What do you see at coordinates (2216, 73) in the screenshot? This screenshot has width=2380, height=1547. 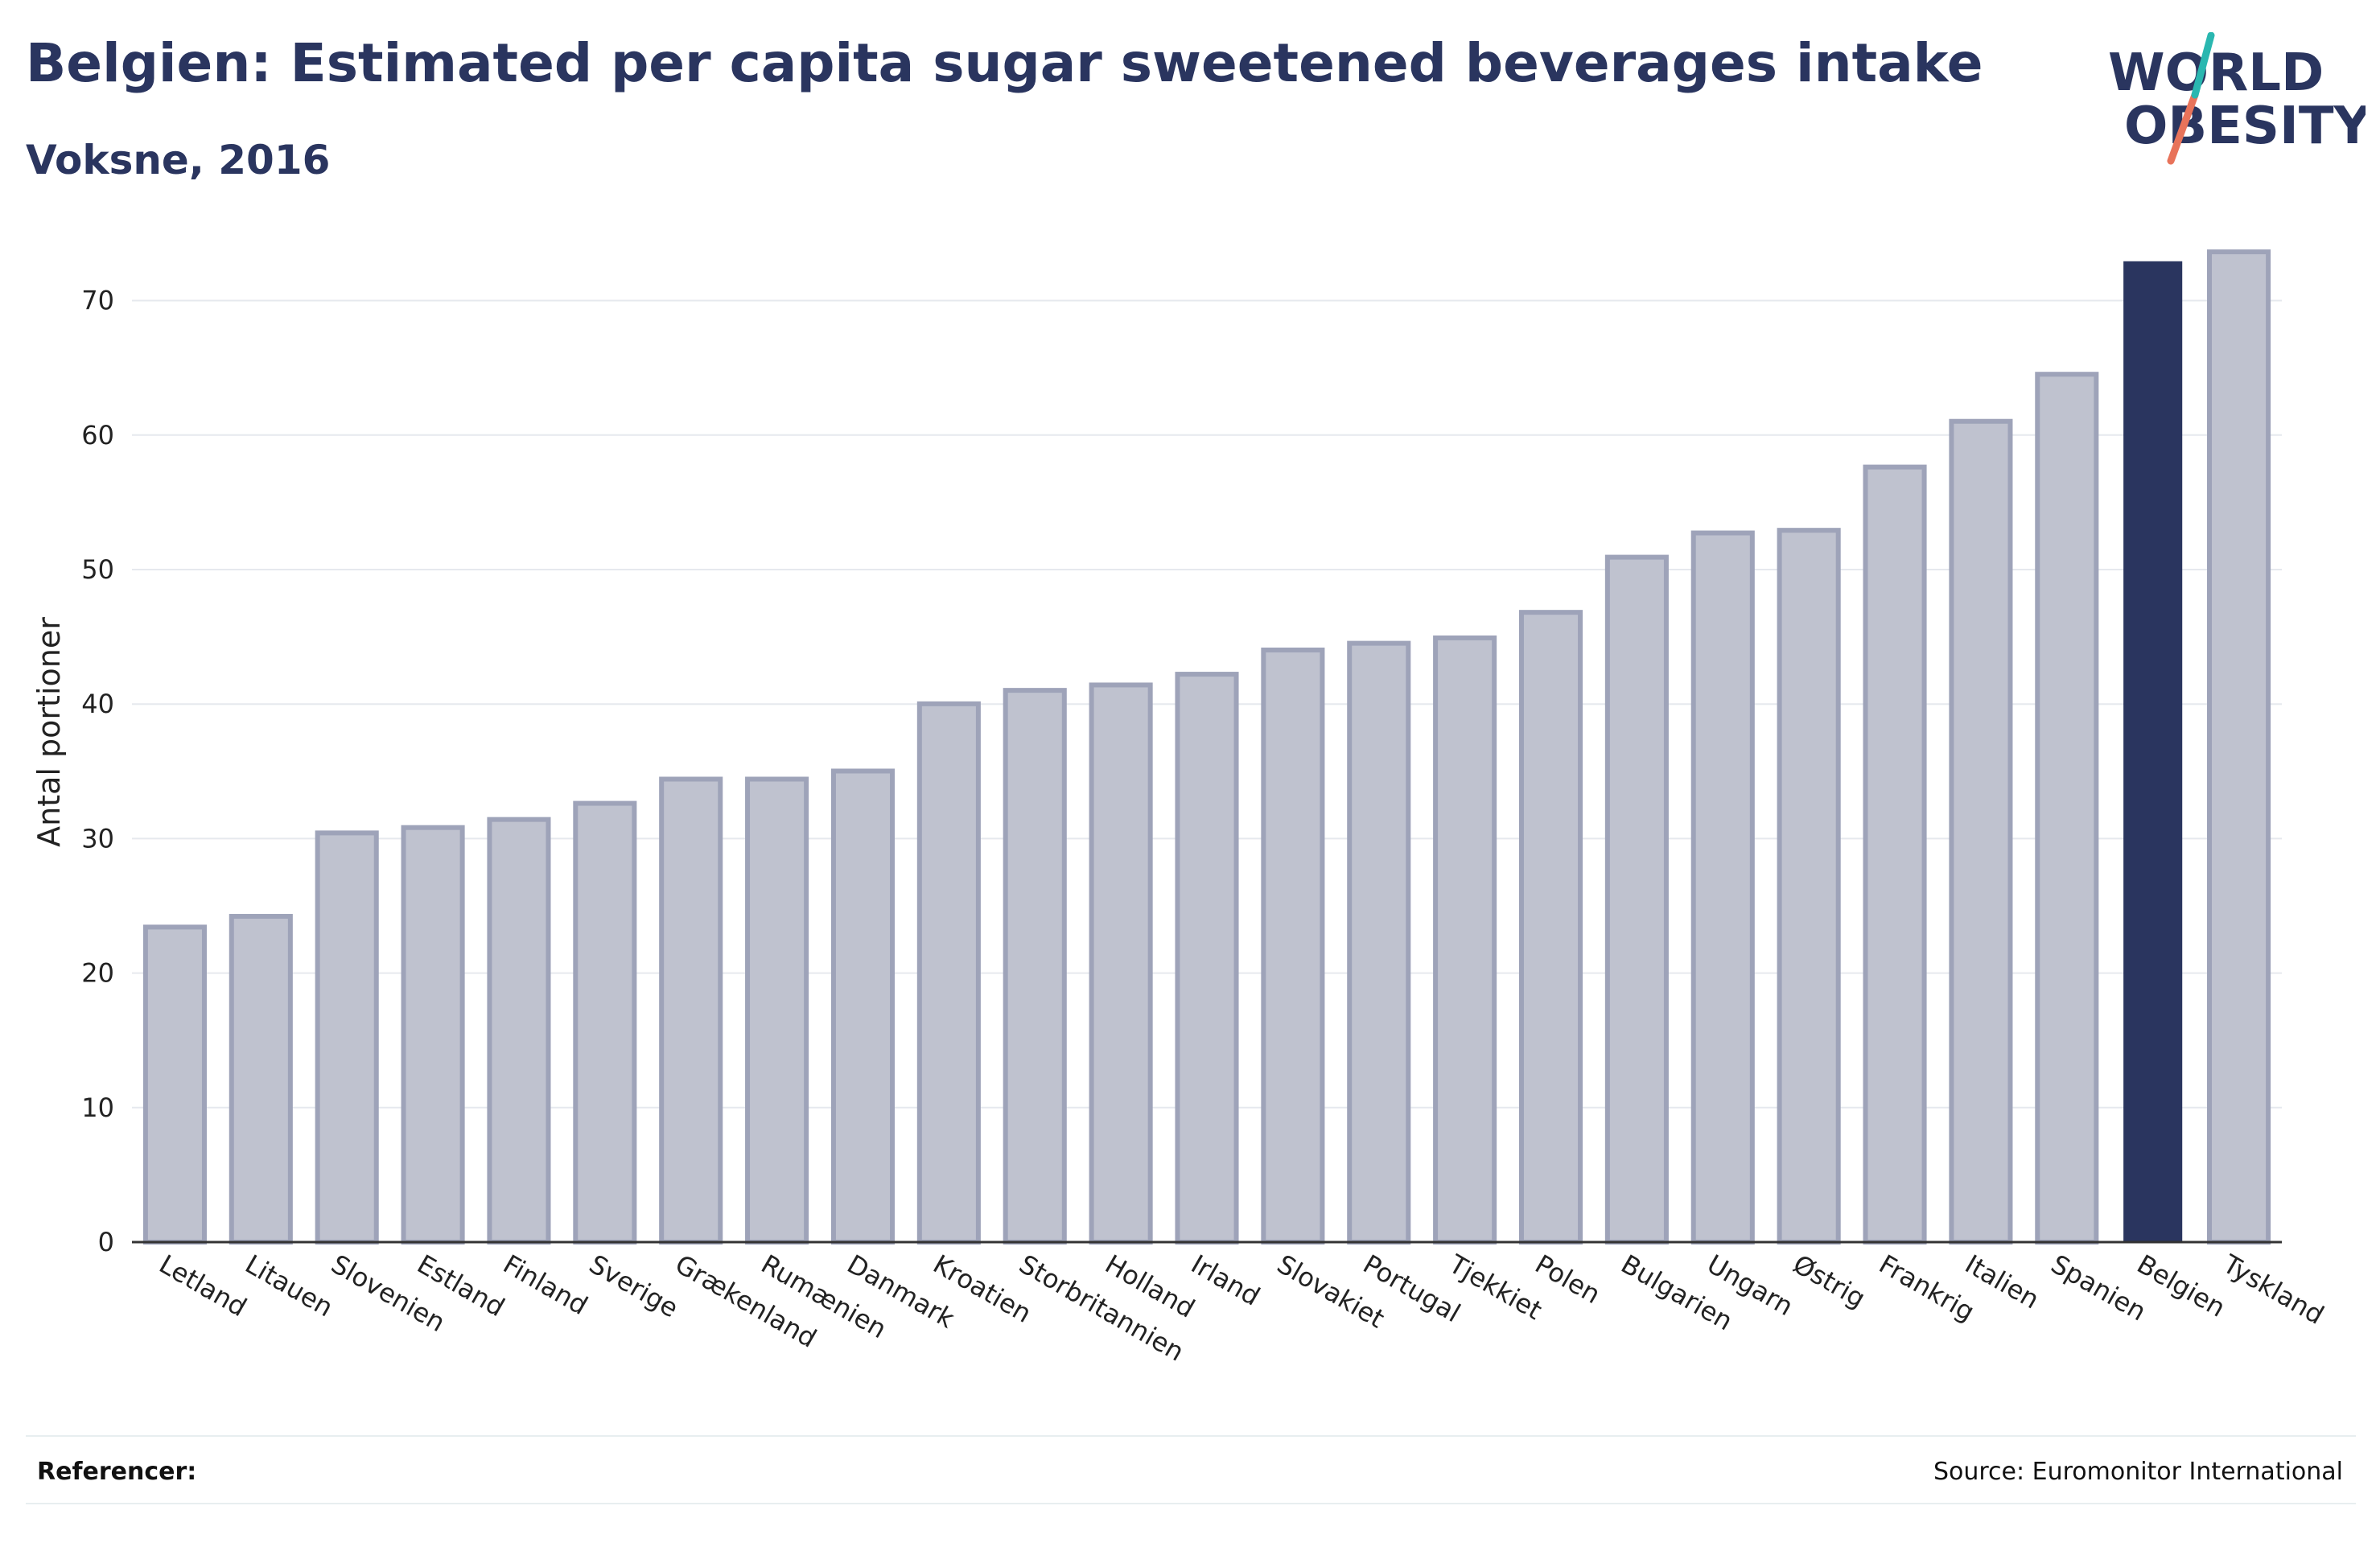 I see `logo-line1: WORLD` at bounding box center [2216, 73].